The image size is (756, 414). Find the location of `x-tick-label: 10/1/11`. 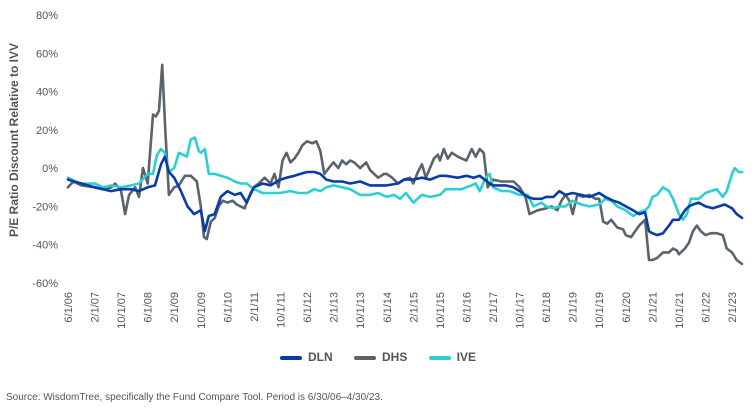

x-tick-label: 10/1/11 is located at coordinates (281, 310).